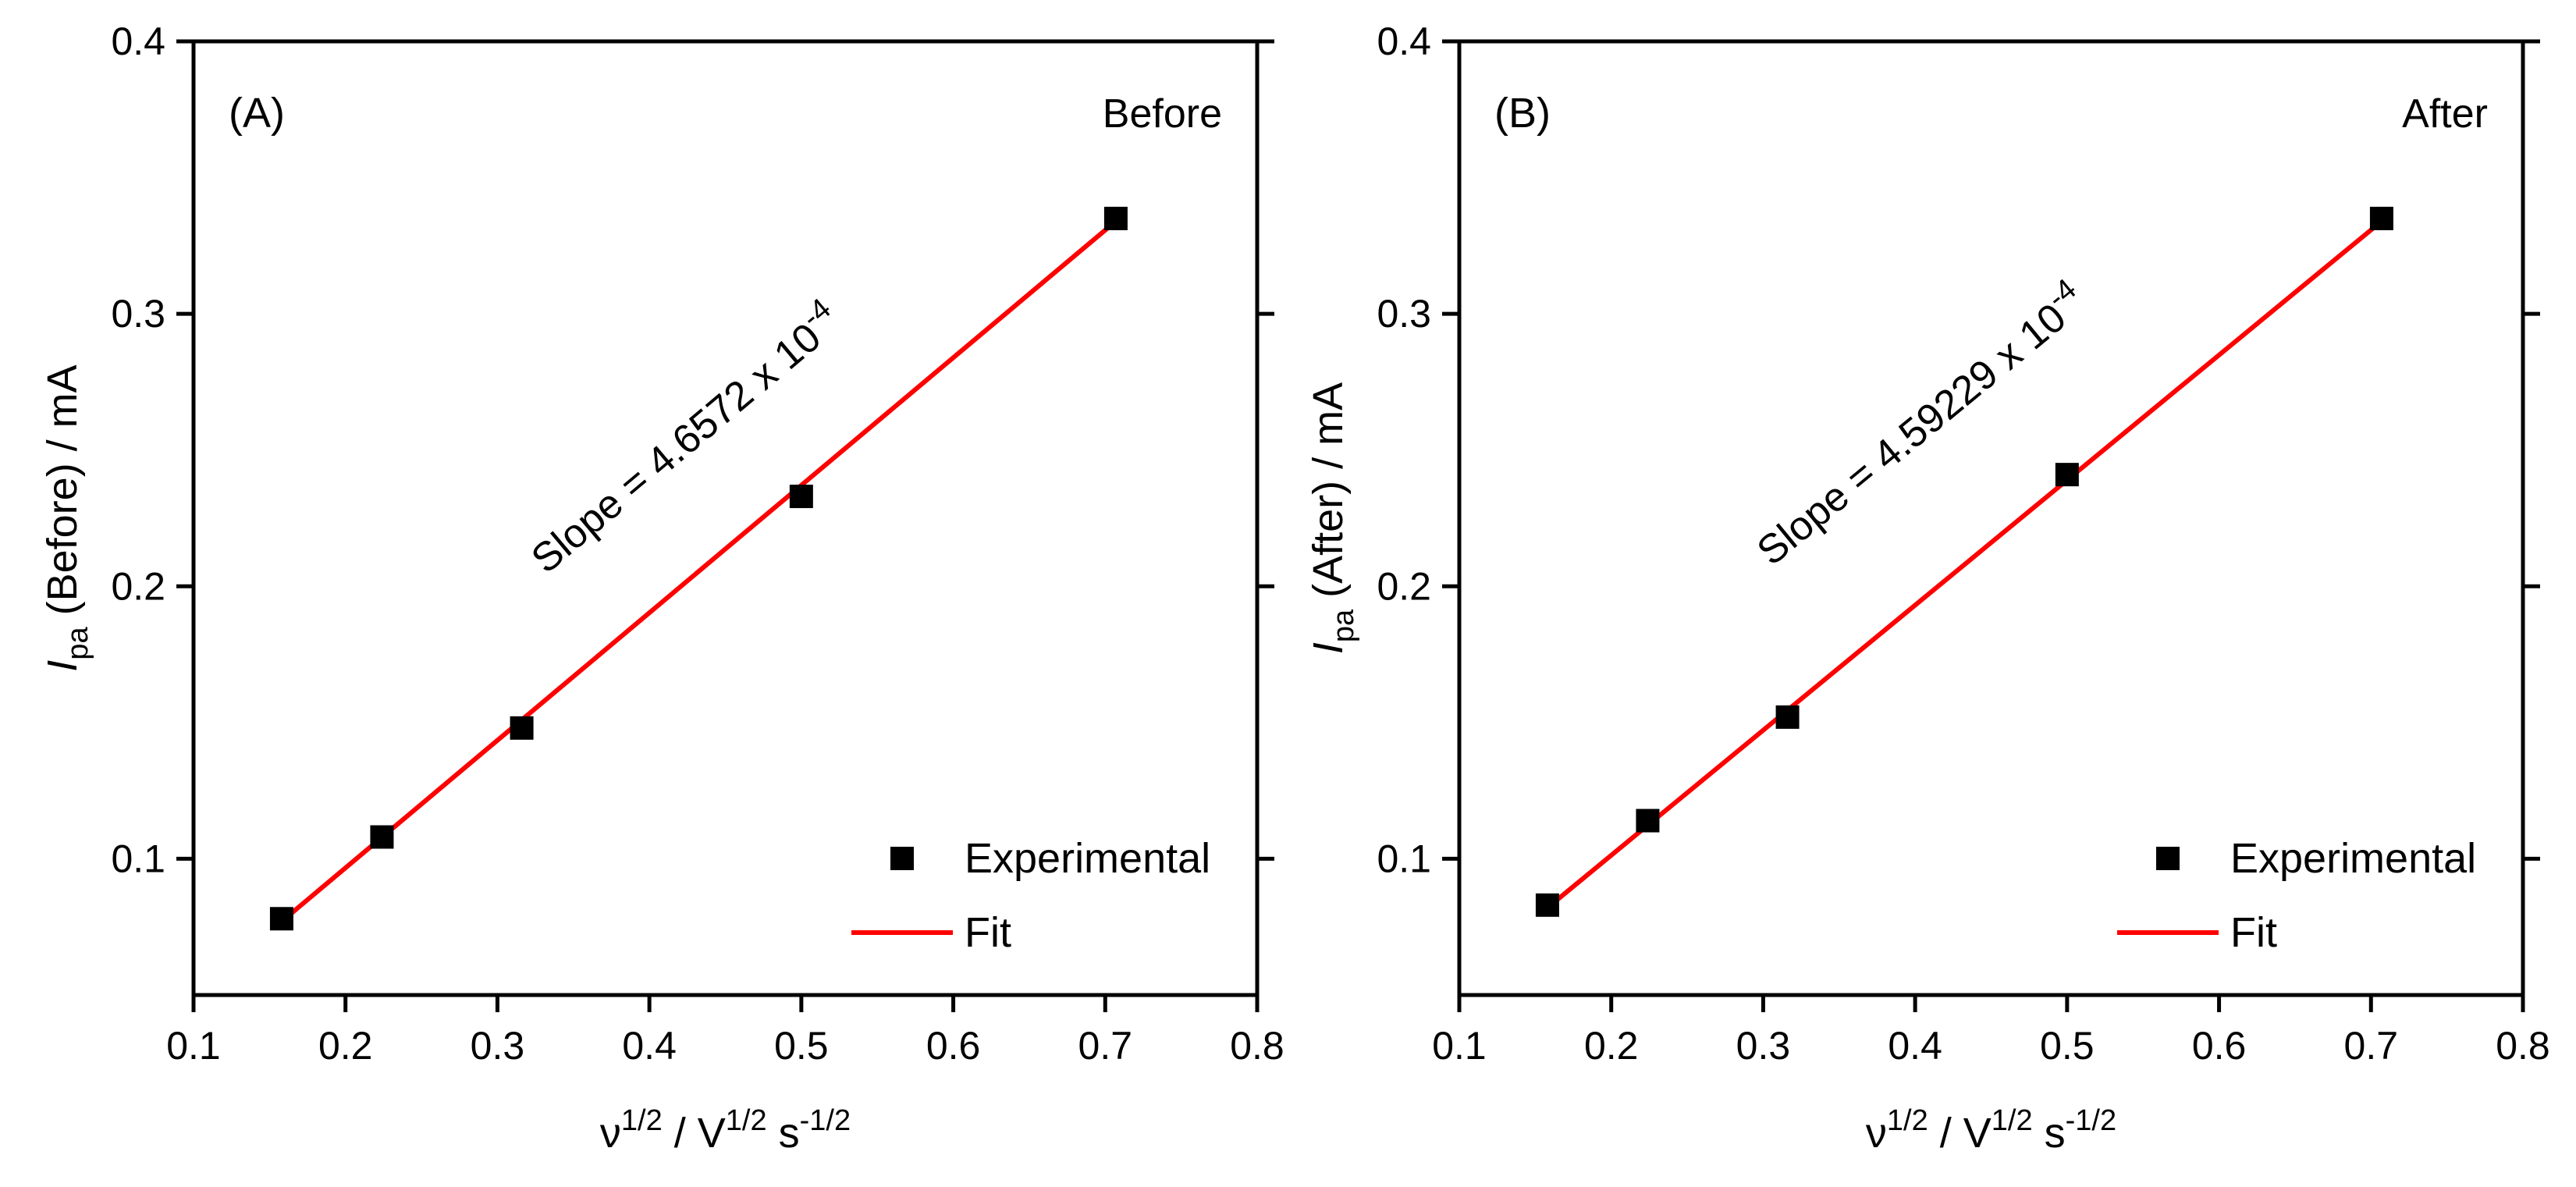  What do you see at coordinates (2445, 114) in the screenshot?
I see `chart-b-condition-label: After` at bounding box center [2445, 114].